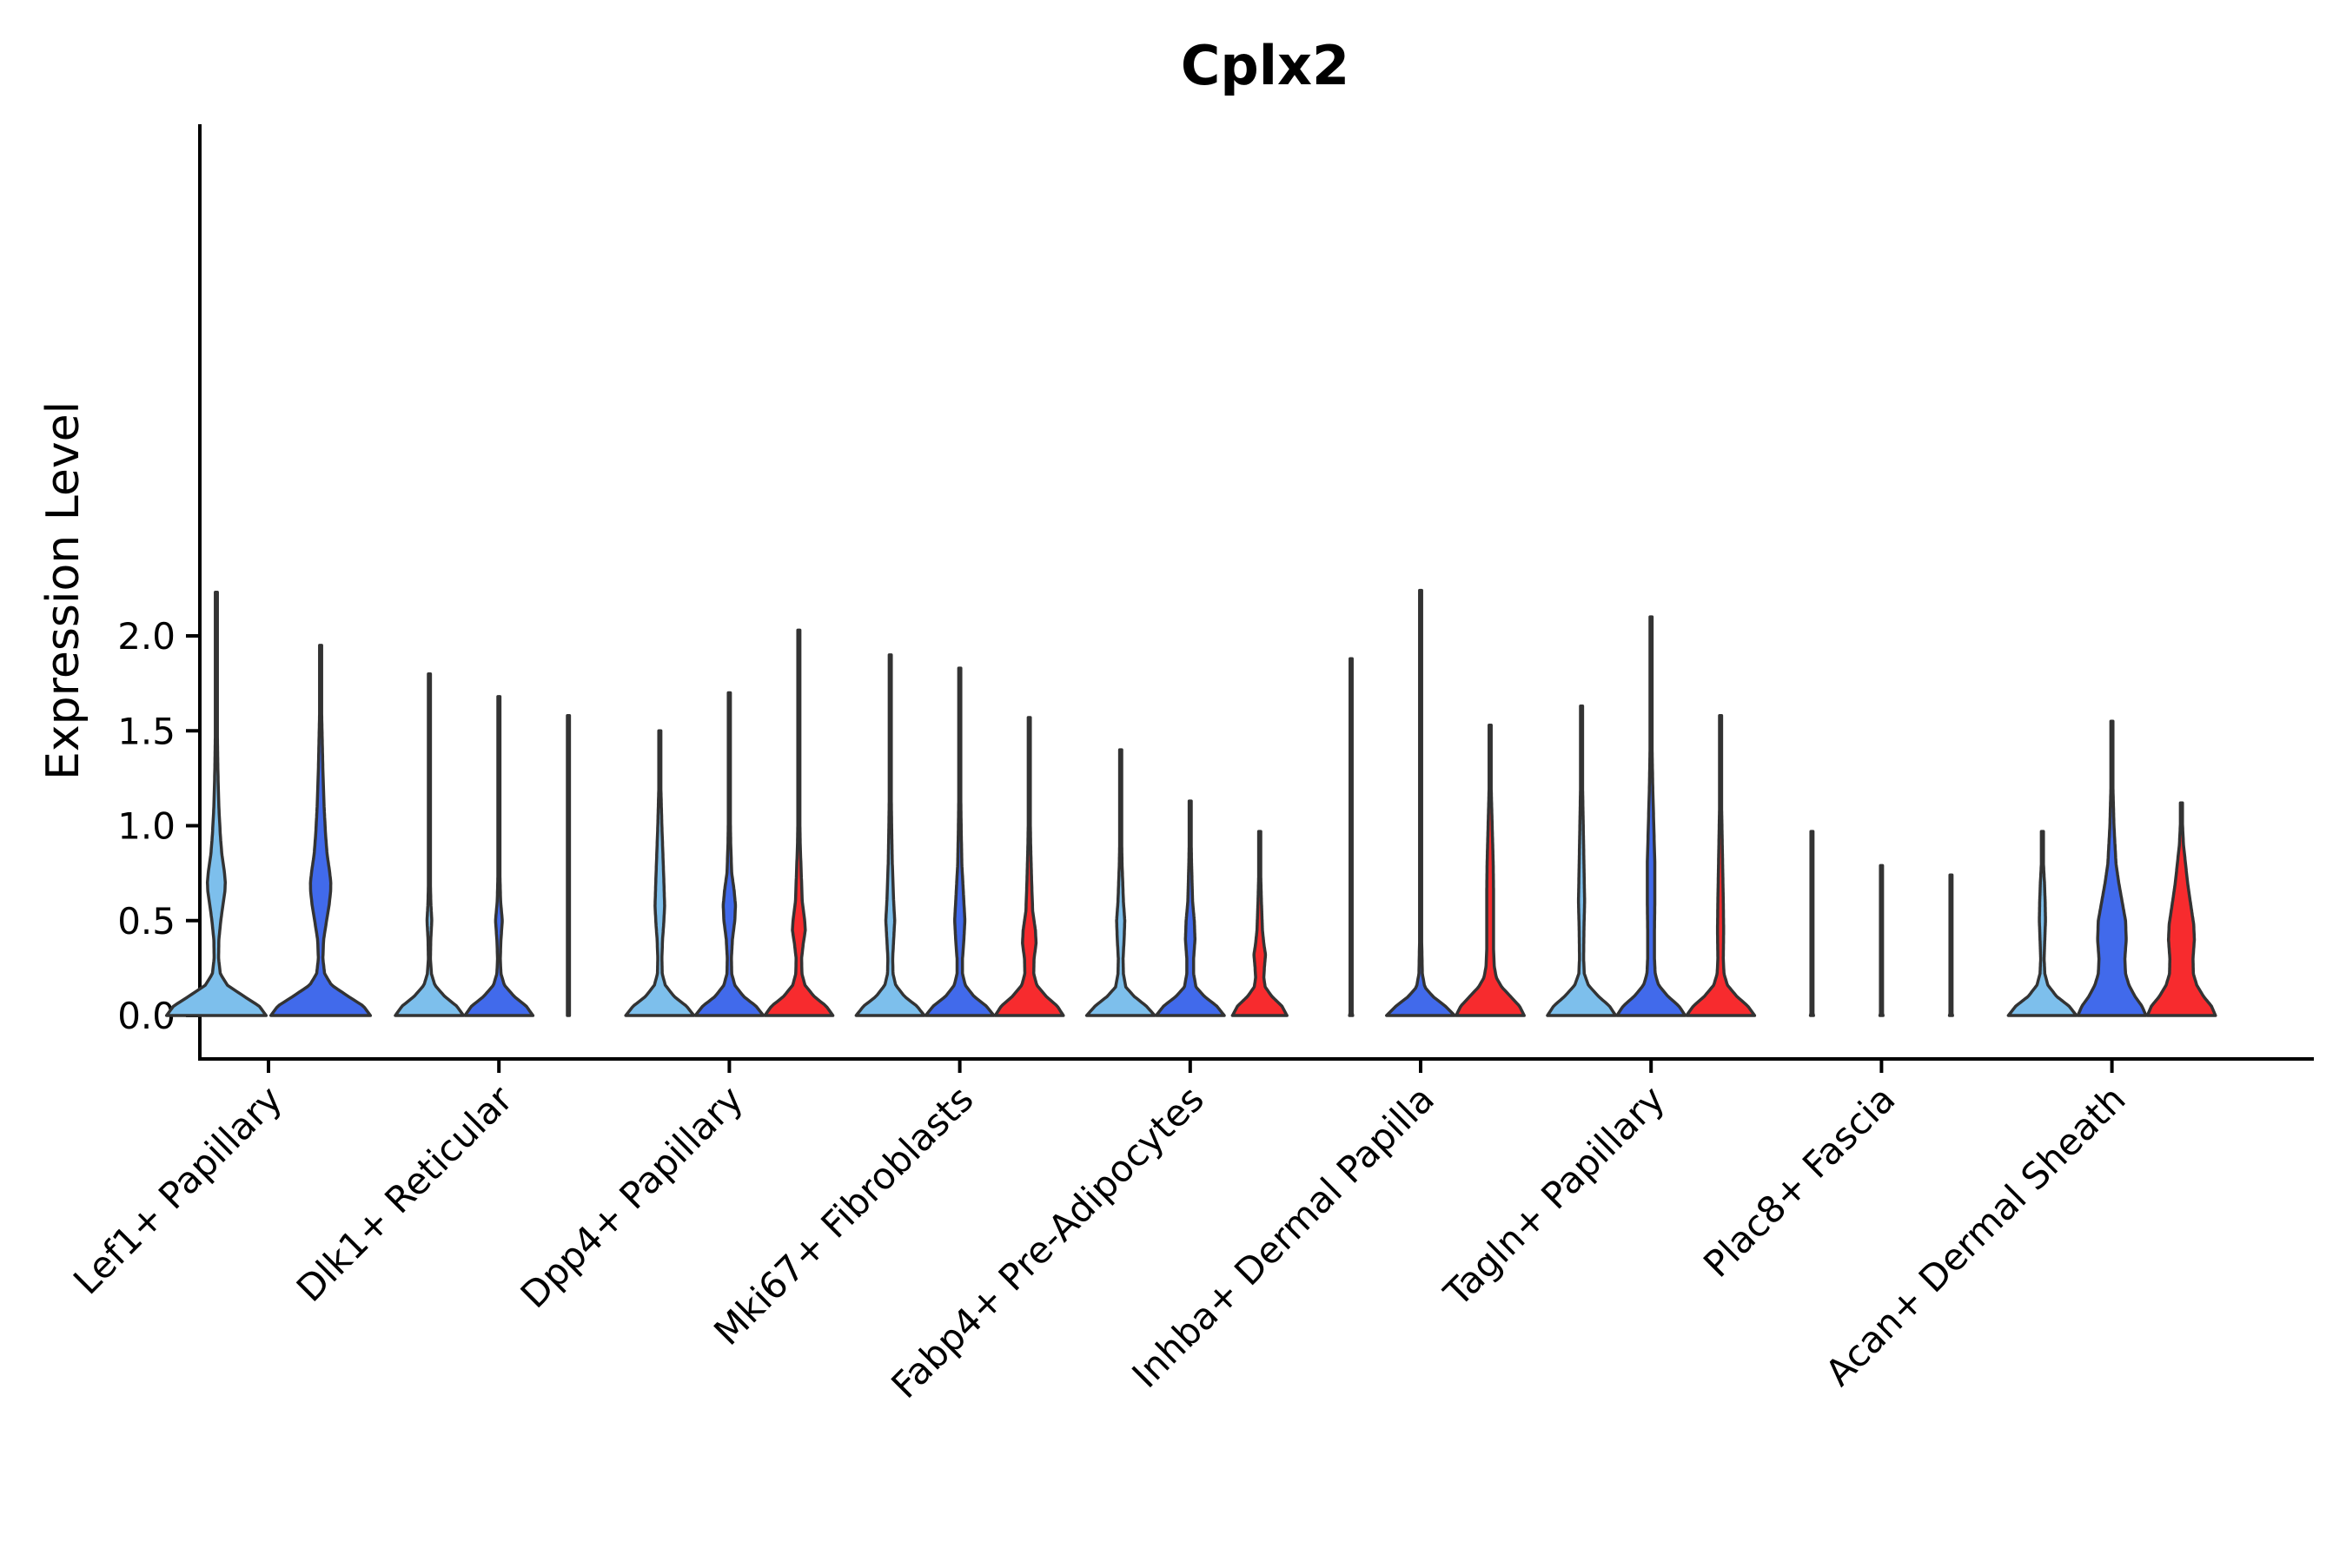  I want to click on x-tick-label: Mki67+ Fibroblasts, so click(843, 1215).